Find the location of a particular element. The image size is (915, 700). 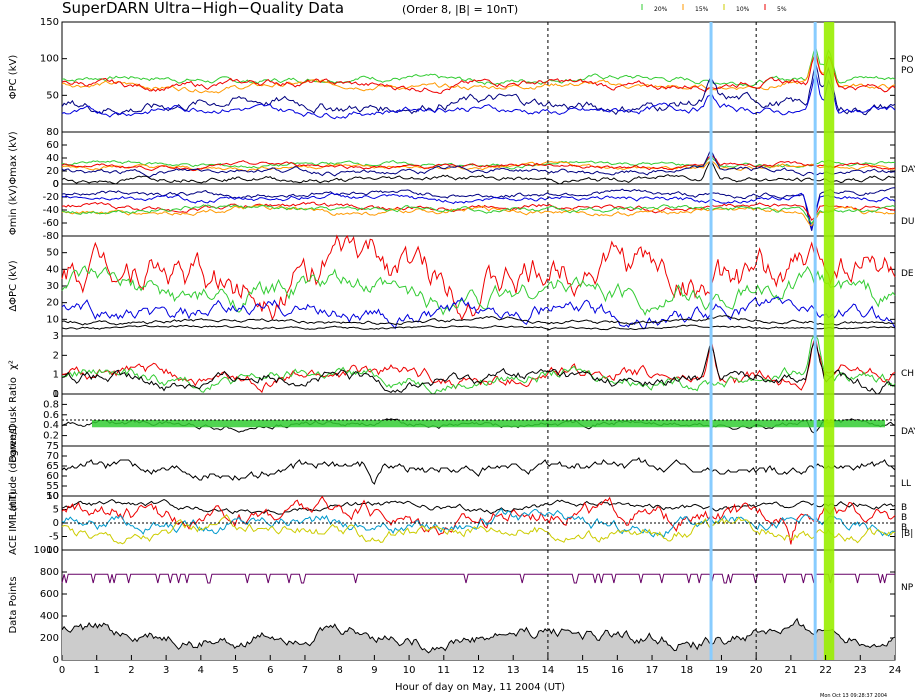

x-tick-label: 19 is located at coordinates (721, 670).